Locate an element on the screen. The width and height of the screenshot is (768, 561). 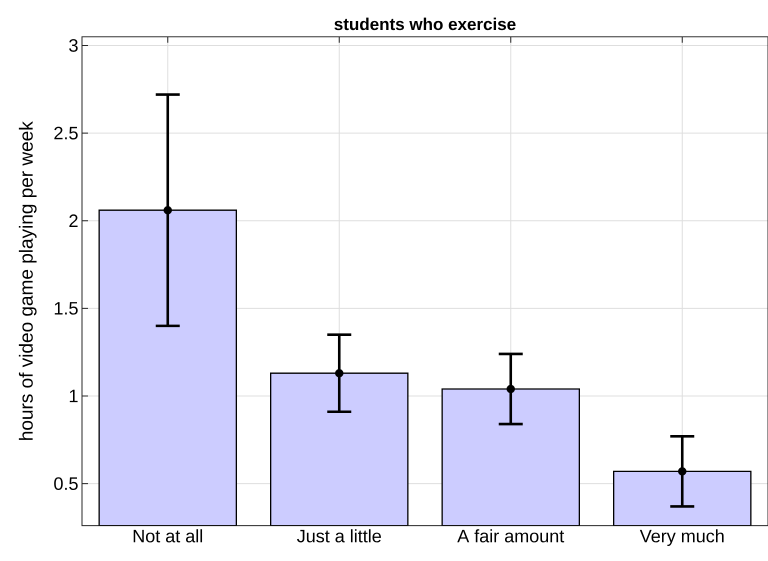
y-tick-label: 2 is located at coordinates (73, 221).